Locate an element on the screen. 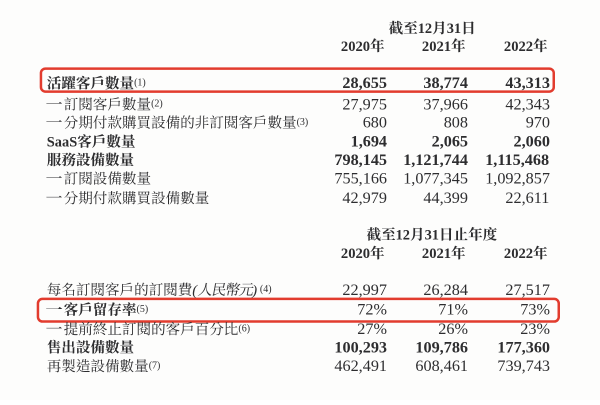  svg-text: 1,092,857 is located at coordinates (517, 179).